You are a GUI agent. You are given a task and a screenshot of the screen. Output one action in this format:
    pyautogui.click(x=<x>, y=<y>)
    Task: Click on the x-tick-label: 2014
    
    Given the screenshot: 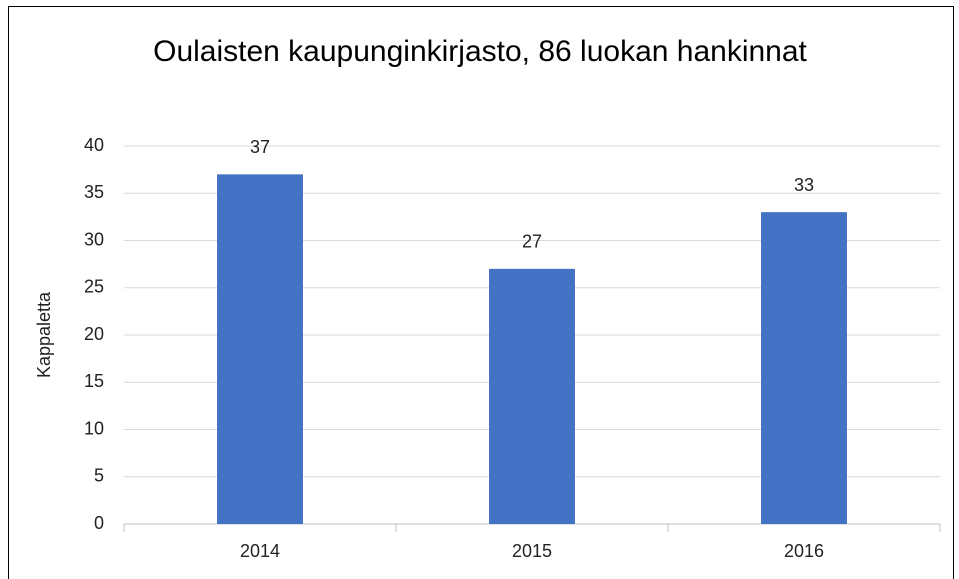 What is the action you would take?
    pyautogui.click(x=260, y=551)
    